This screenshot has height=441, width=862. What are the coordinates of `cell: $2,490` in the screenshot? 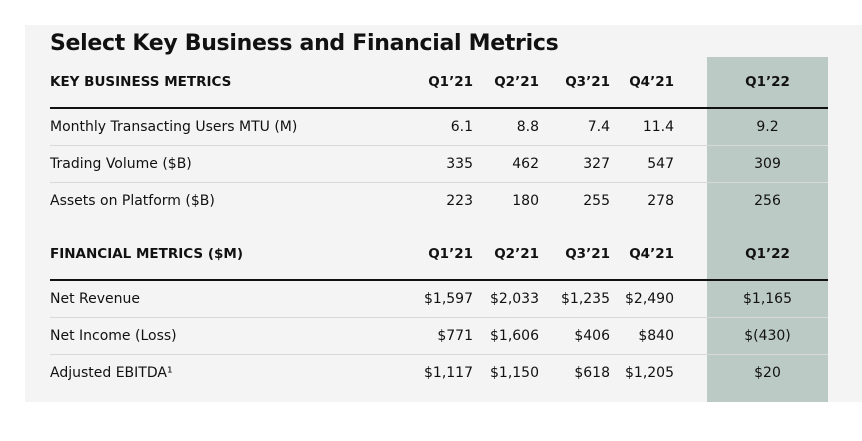 It's located at (642, 299).